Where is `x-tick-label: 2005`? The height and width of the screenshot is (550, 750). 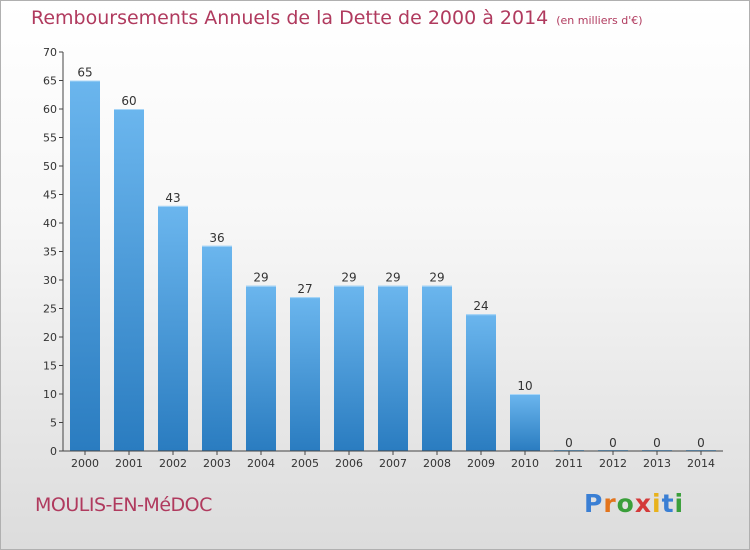
x-tick-label: 2005 is located at coordinates (305, 463).